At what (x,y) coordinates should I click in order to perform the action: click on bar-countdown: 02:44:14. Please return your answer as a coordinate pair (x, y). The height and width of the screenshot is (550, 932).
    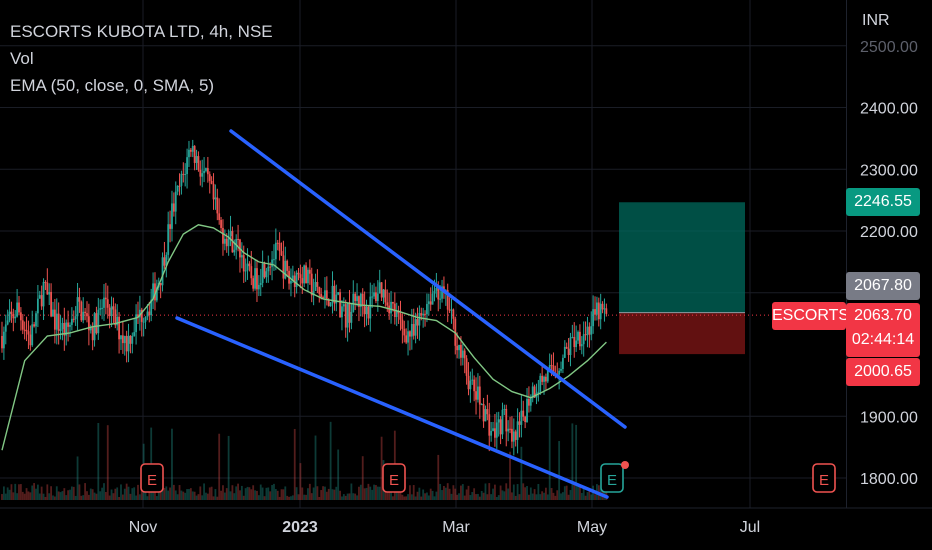
    Looking at the image, I should click on (883, 339).